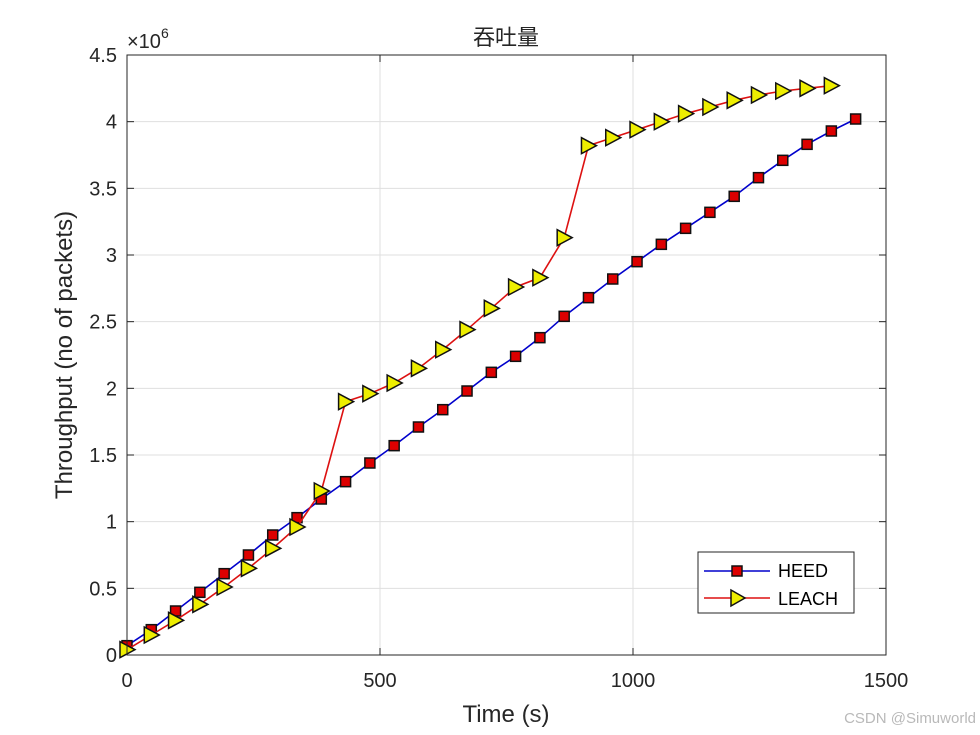 This screenshot has height=735, width=980. What do you see at coordinates (808, 599) in the screenshot?
I see `legend-leach-label: LEACH` at bounding box center [808, 599].